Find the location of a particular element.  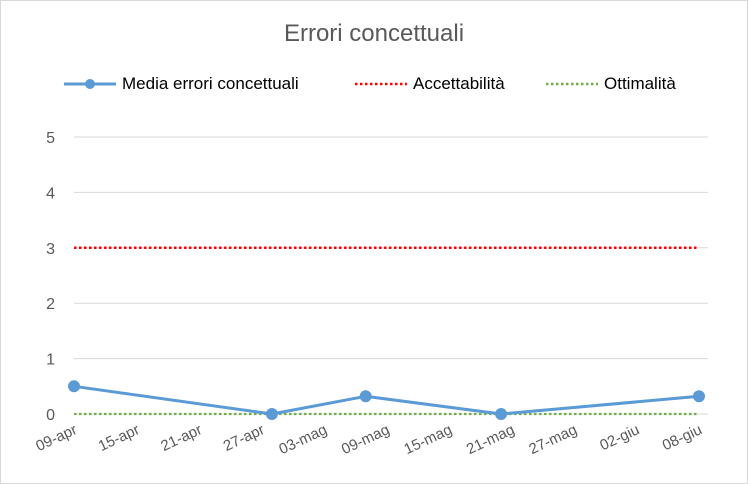

y-tick-label: 4 is located at coordinates (50, 193).